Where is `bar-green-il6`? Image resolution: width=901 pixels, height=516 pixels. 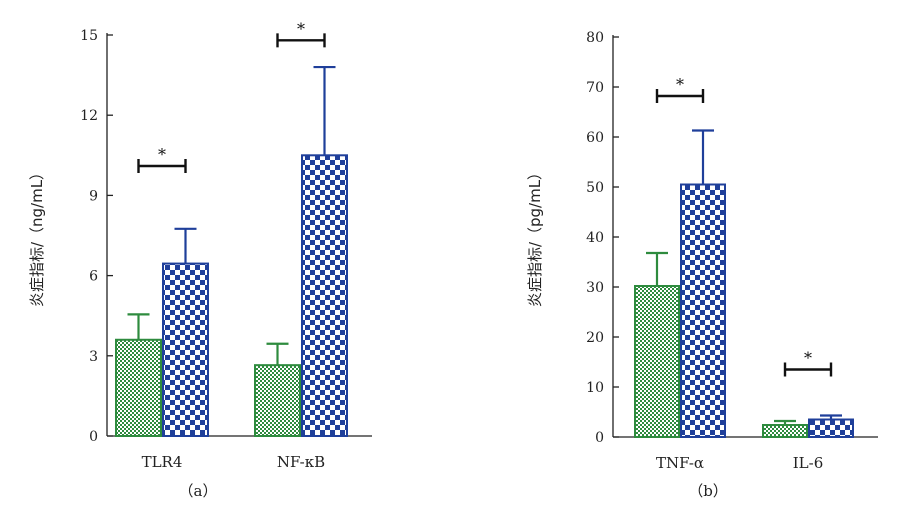
bar-green-il6 is located at coordinates (785, 431).